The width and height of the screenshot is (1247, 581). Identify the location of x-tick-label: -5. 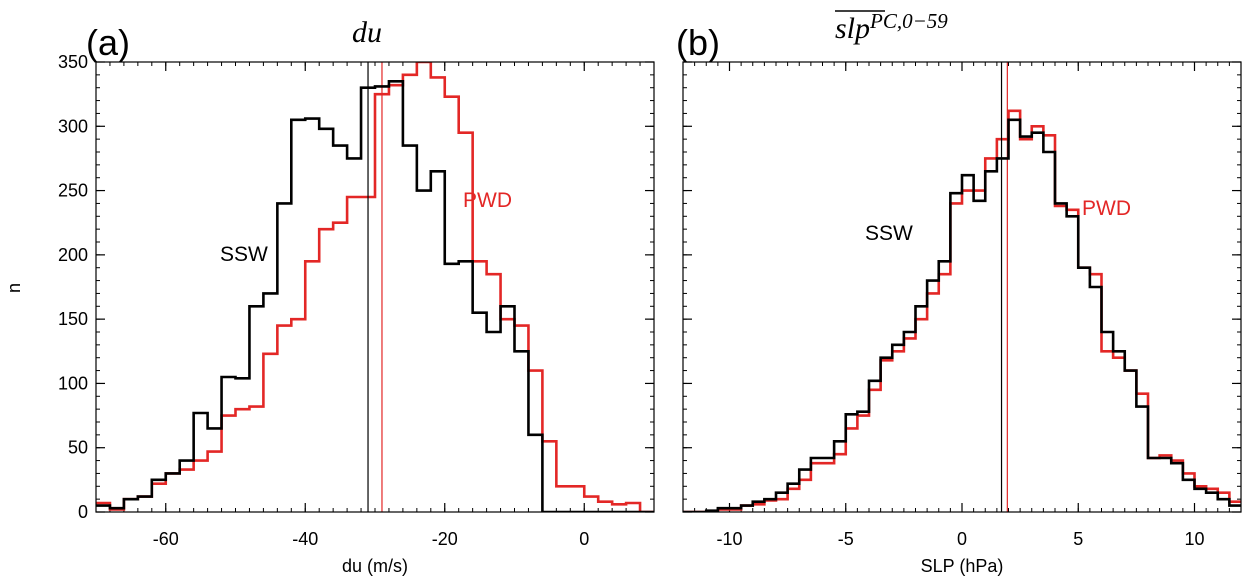
(846, 539).